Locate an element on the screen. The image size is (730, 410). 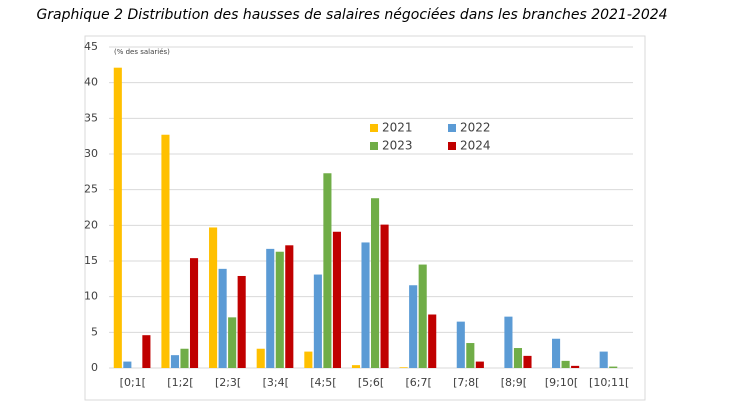
legend-label: 2022 is located at coordinates (475, 128).